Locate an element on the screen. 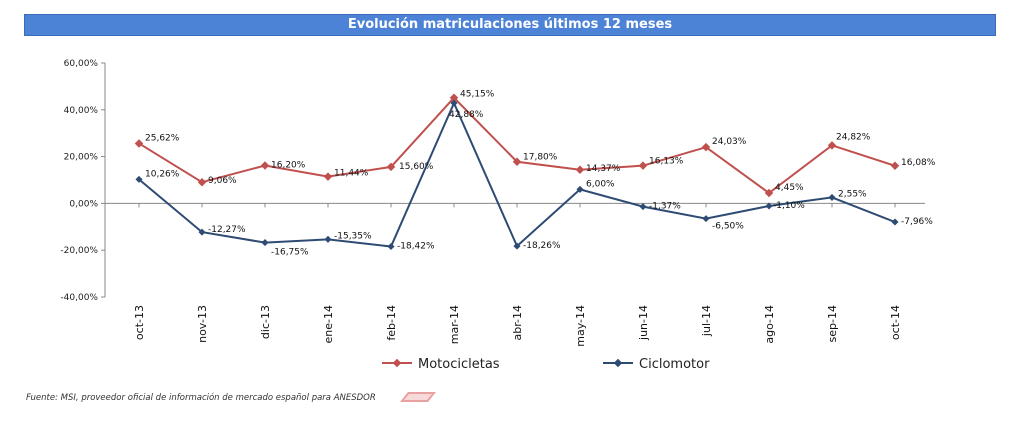  x-tick-label: jul-14 is located at coordinates (706, 321).